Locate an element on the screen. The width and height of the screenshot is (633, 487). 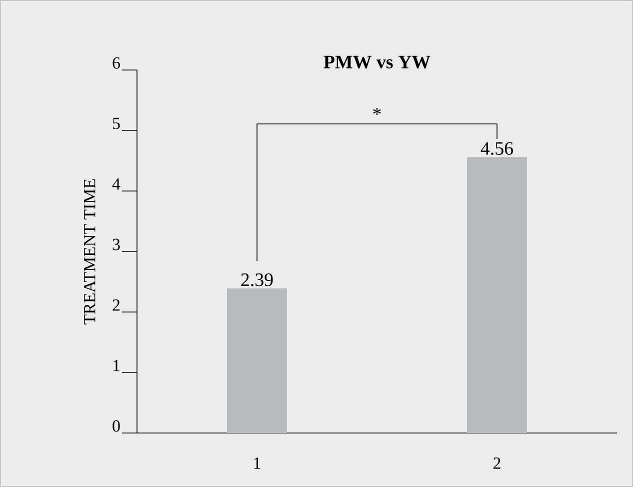
y-axis-title: TREATMENT TIME is located at coordinates (90, 251).